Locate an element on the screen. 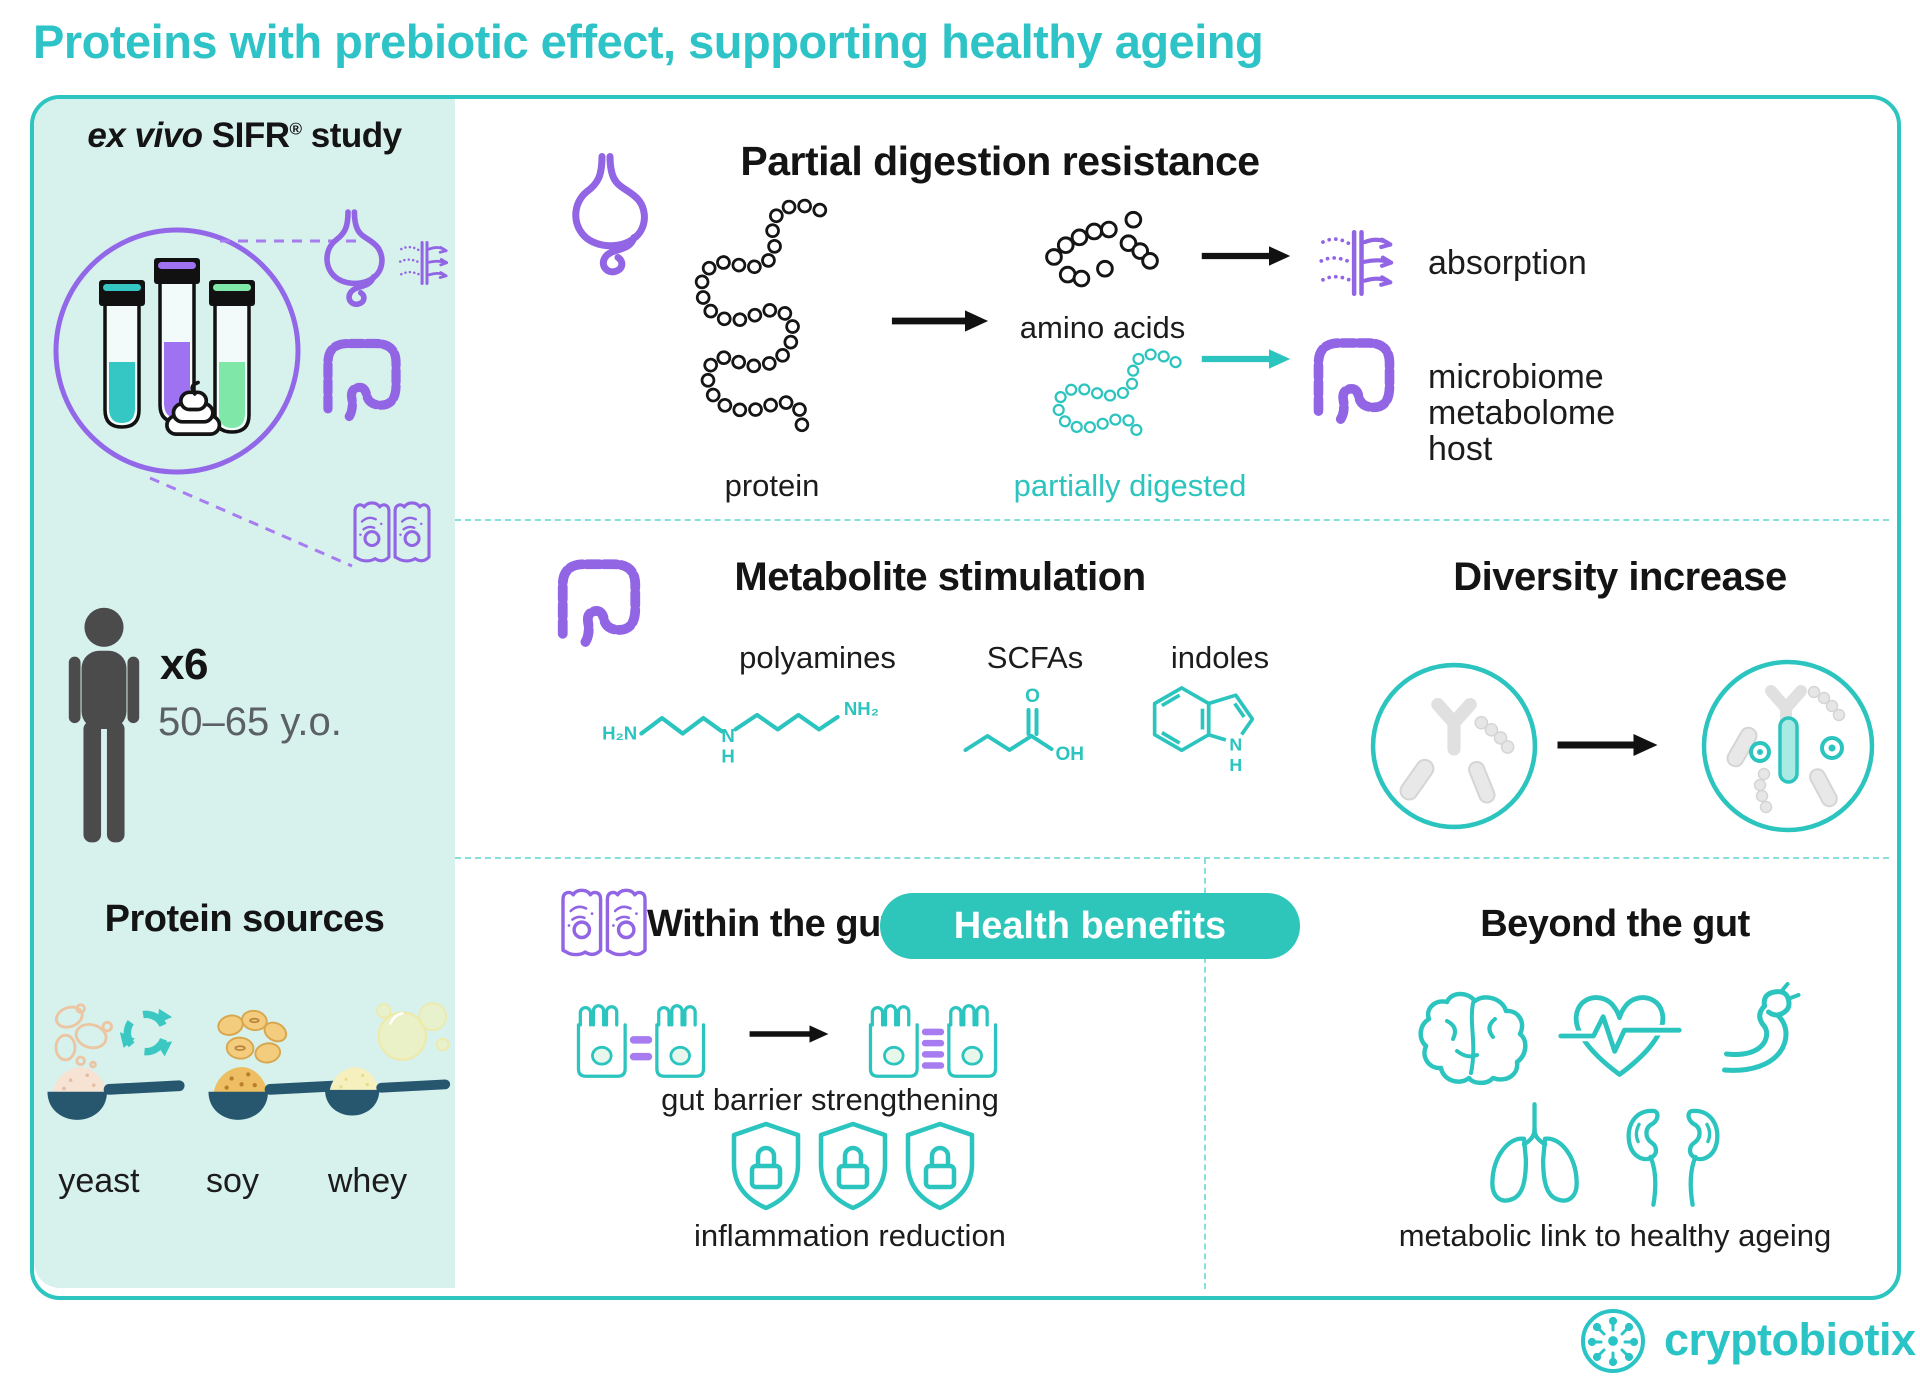 The width and height of the screenshot is (1920, 1400). arrow-digestion is located at coordinates (940, 321).